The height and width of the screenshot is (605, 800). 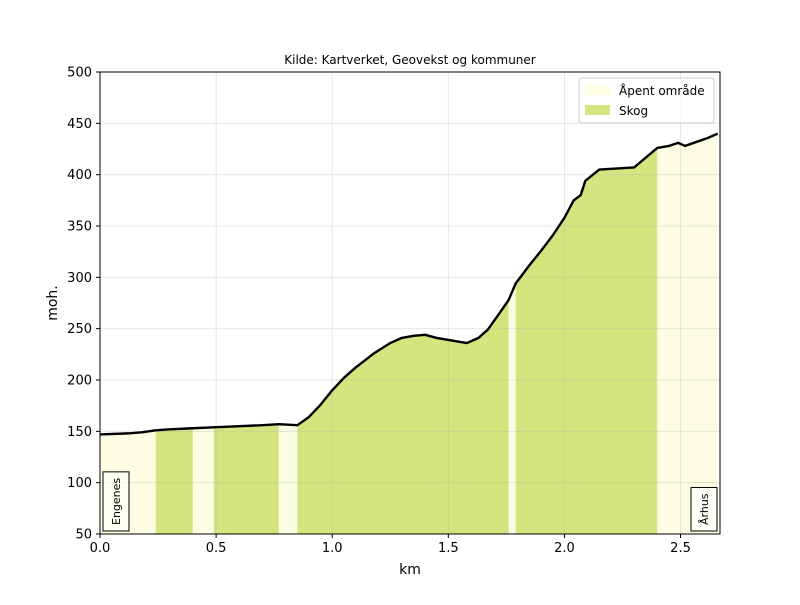 I want to click on y-tick-label: 500, so click(x=79, y=73).